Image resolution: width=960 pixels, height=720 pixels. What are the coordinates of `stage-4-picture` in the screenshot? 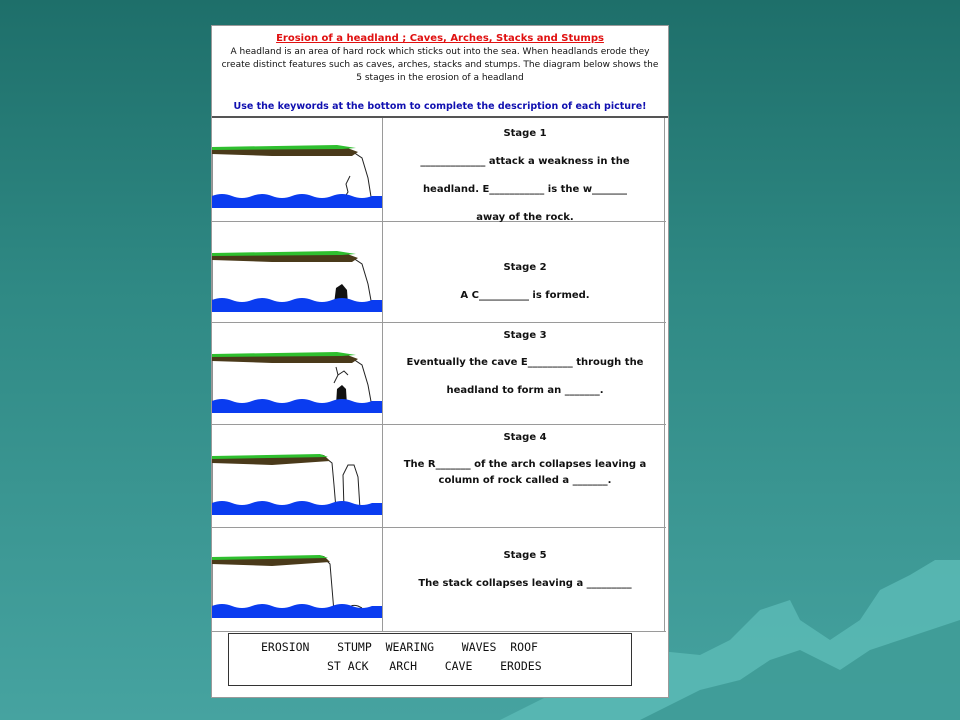 It's located at (297, 476).